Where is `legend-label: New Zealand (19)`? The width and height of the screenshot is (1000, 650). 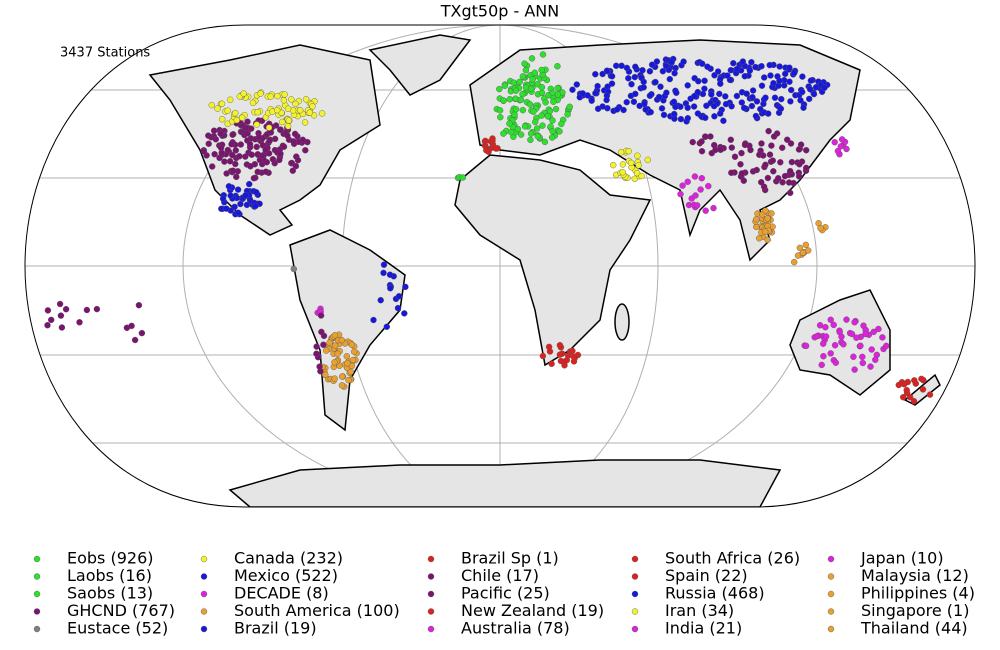 legend-label: New Zealand (19) is located at coordinates (532, 610).